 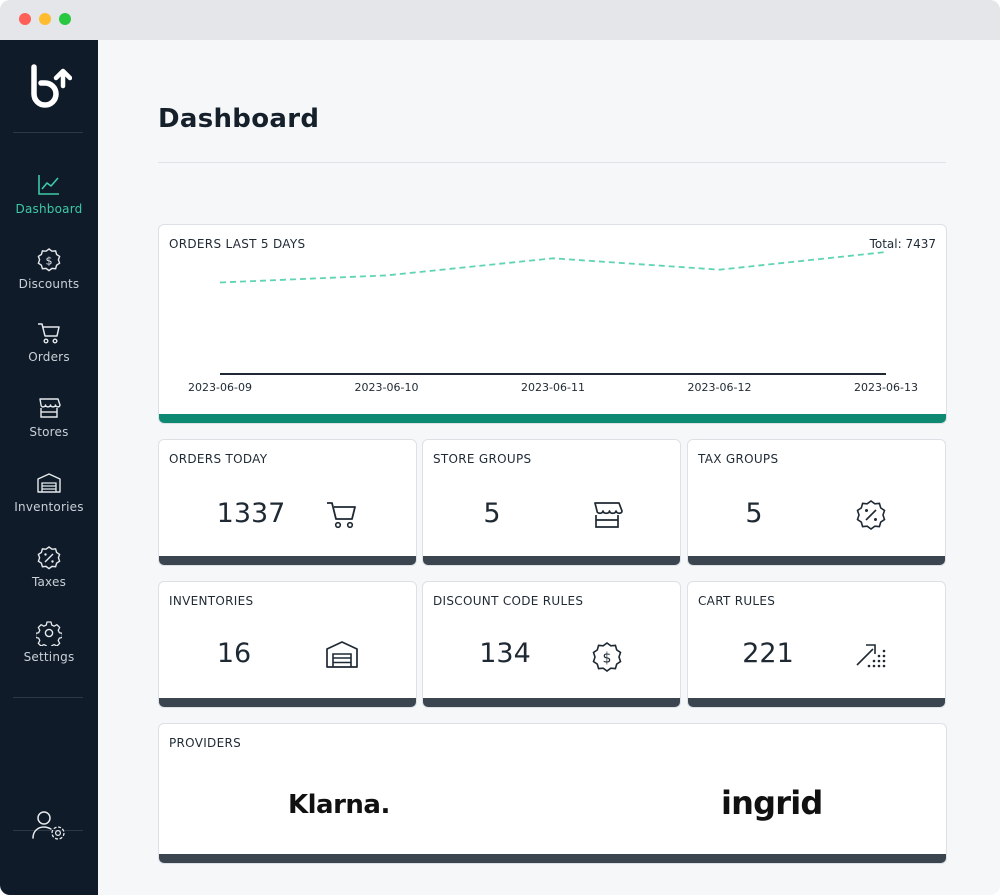 I want to click on sidebar-item-label: Settings, so click(x=49, y=657).